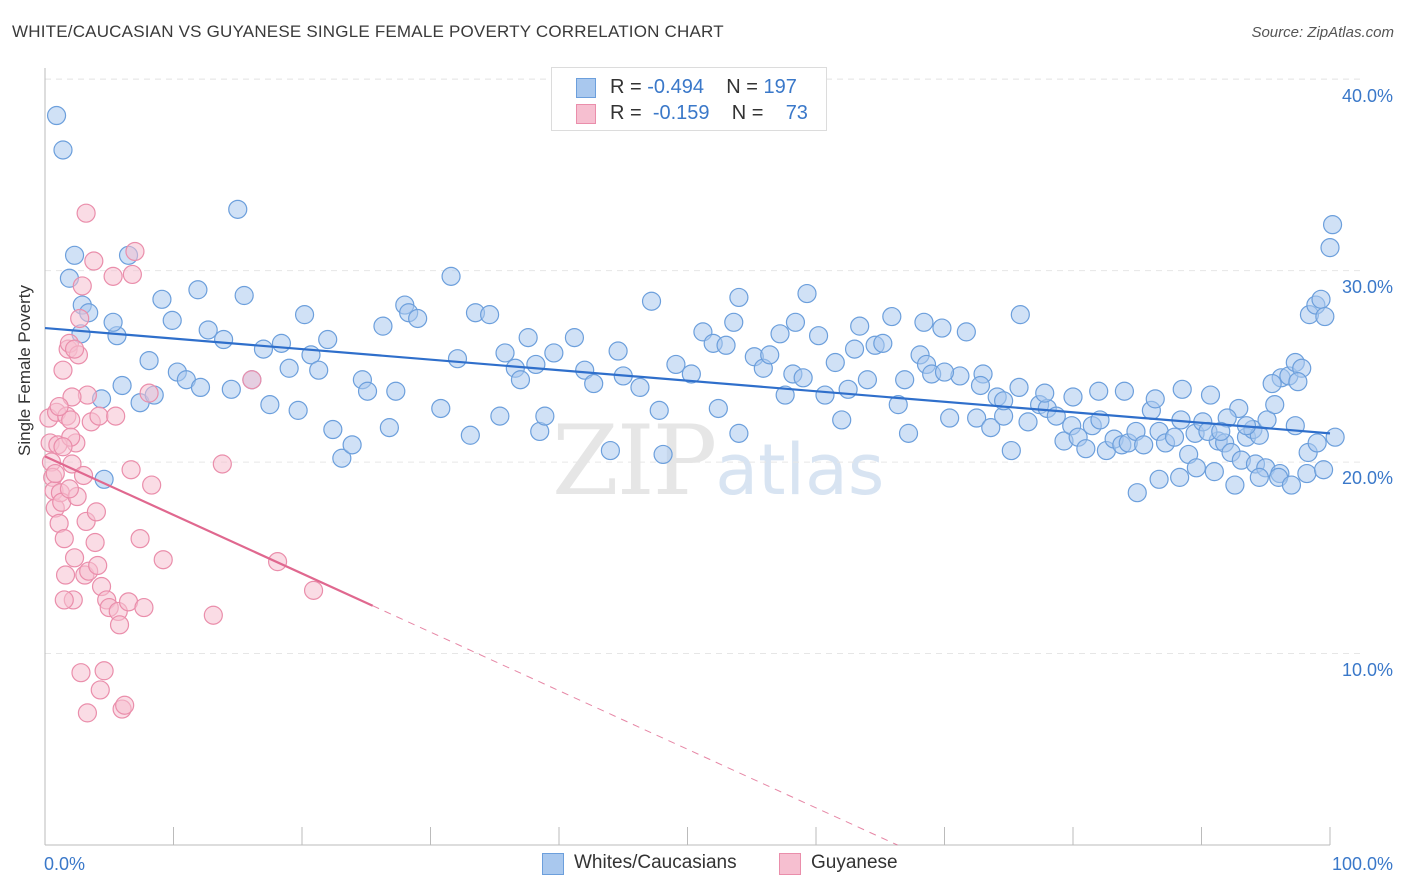 The image size is (1406, 892). I want to click on trend-line-whites, so click(687, 380).